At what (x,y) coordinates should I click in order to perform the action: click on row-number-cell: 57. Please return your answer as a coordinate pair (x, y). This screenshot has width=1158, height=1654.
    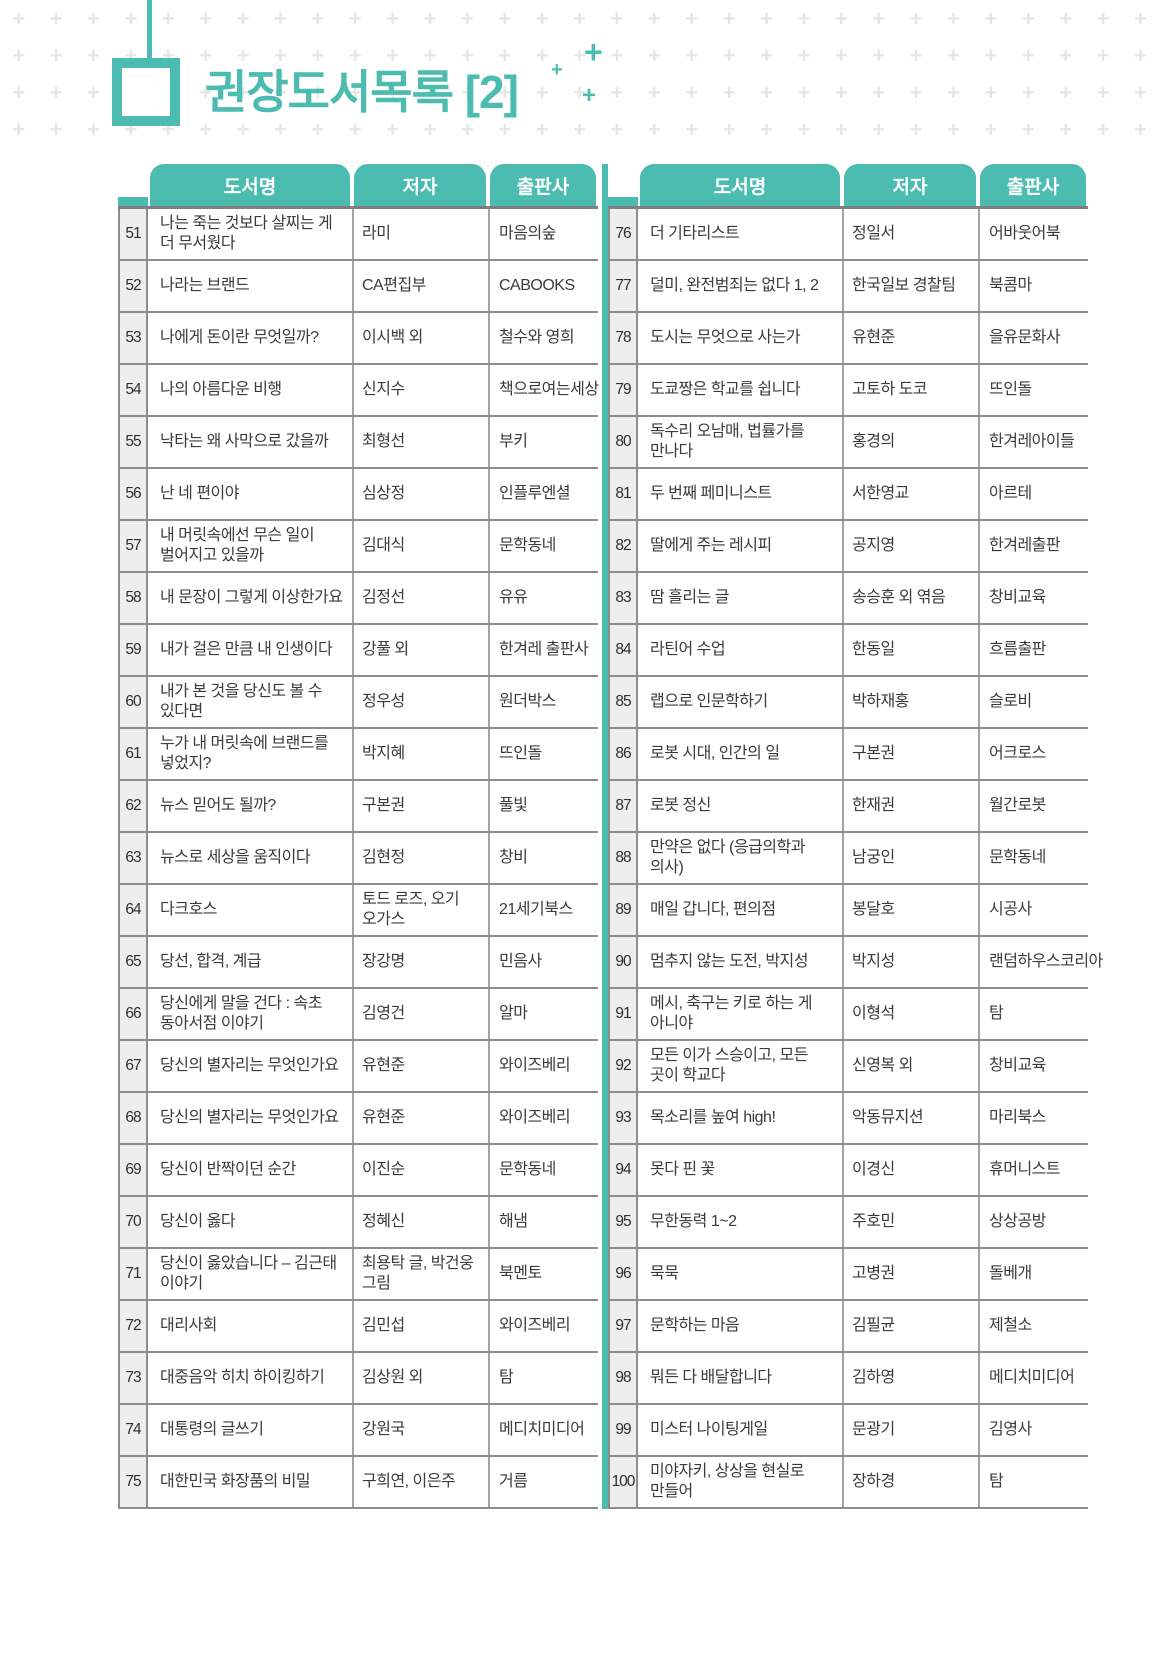
    Looking at the image, I should click on (133, 546).